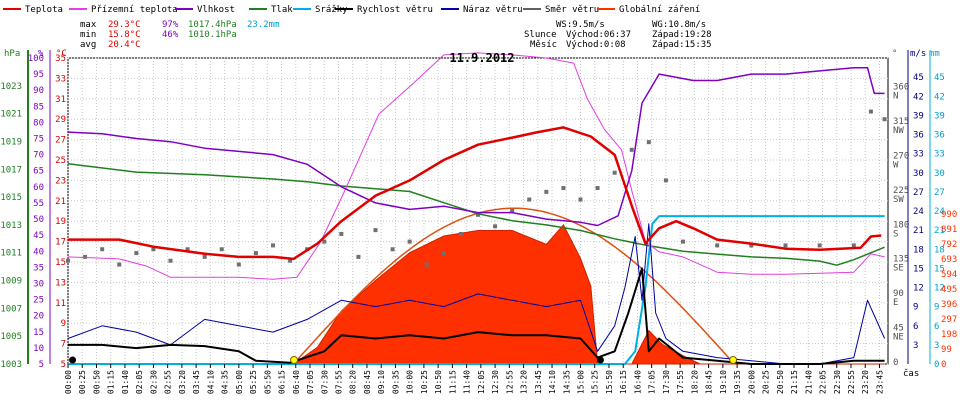 The height and width of the screenshot is (400, 966). What do you see at coordinates (38, 91) in the screenshot?
I see `humidity-tick-label: 90` at bounding box center [38, 91].